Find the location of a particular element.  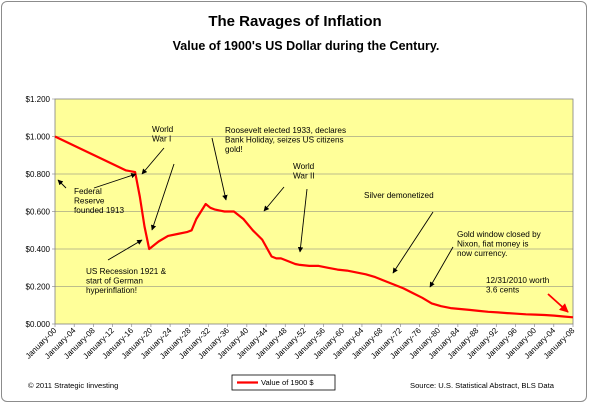

annotation-line: Nixon, fiat money is is located at coordinates (492, 244).